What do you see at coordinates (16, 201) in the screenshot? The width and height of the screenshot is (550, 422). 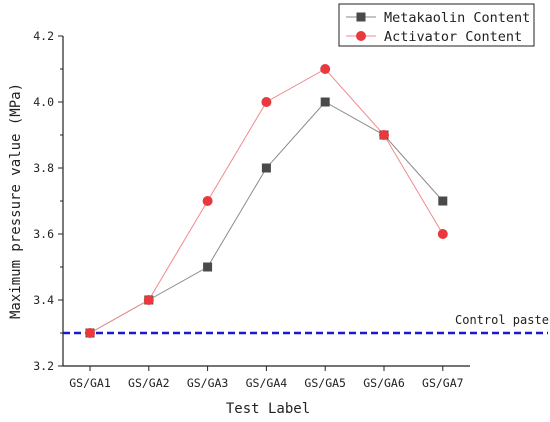 I see `y-axis-title: Maximum pressure value (MPa)` at bounding box center [16, 201].